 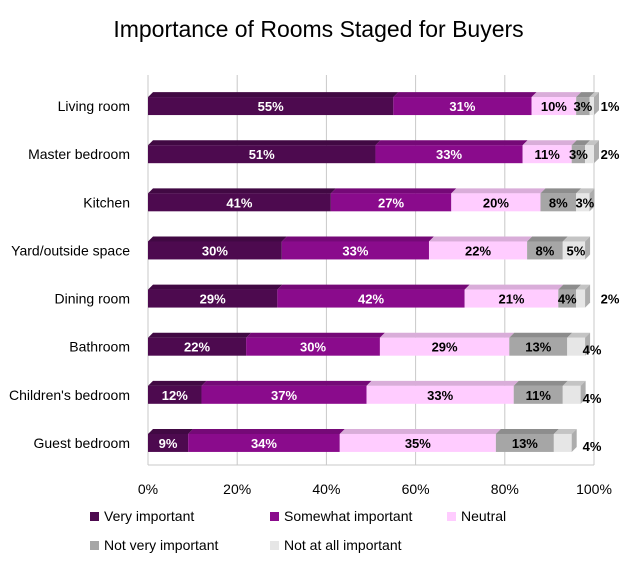 What do you see at coordinates (161, 545) in the screenshot?
I see `legend-label: Not very important` at bounding box center [161, 545].